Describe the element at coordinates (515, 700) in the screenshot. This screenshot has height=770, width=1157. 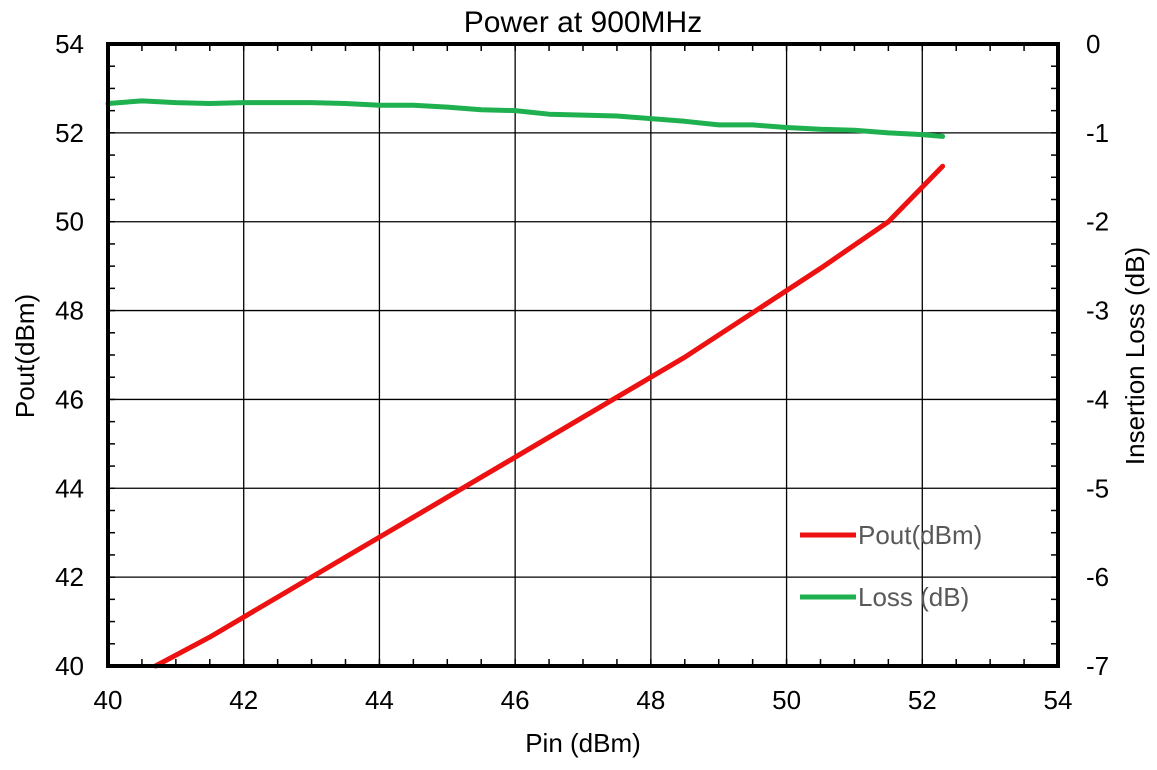
I see `x-tick-label: 46` at that location.